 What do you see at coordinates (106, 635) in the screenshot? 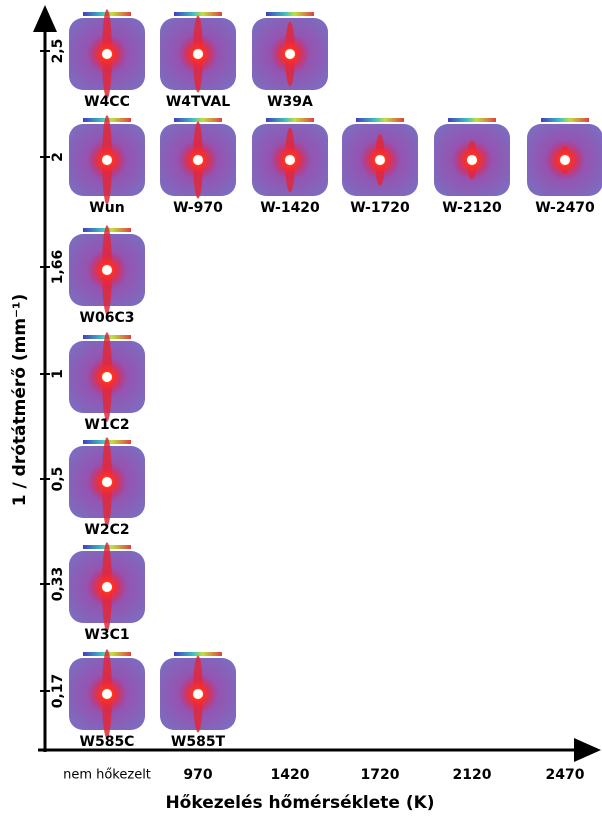
I see `panel-label: W3C1` at bounding box center [106, 635].